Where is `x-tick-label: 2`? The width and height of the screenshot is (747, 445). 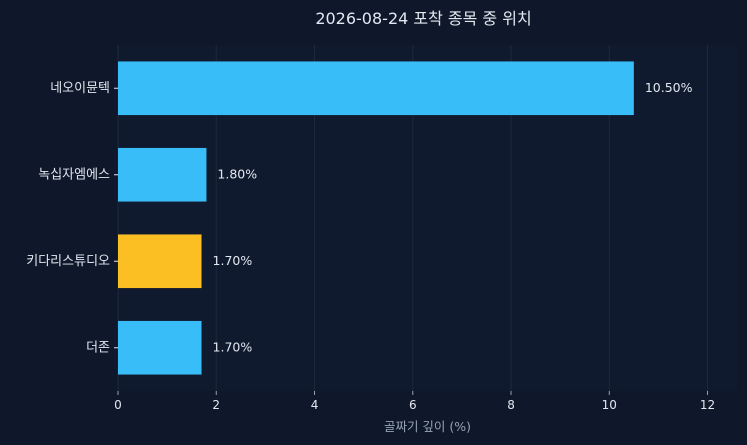
x-tick-label: 2 is located at coordinates (216, 405).